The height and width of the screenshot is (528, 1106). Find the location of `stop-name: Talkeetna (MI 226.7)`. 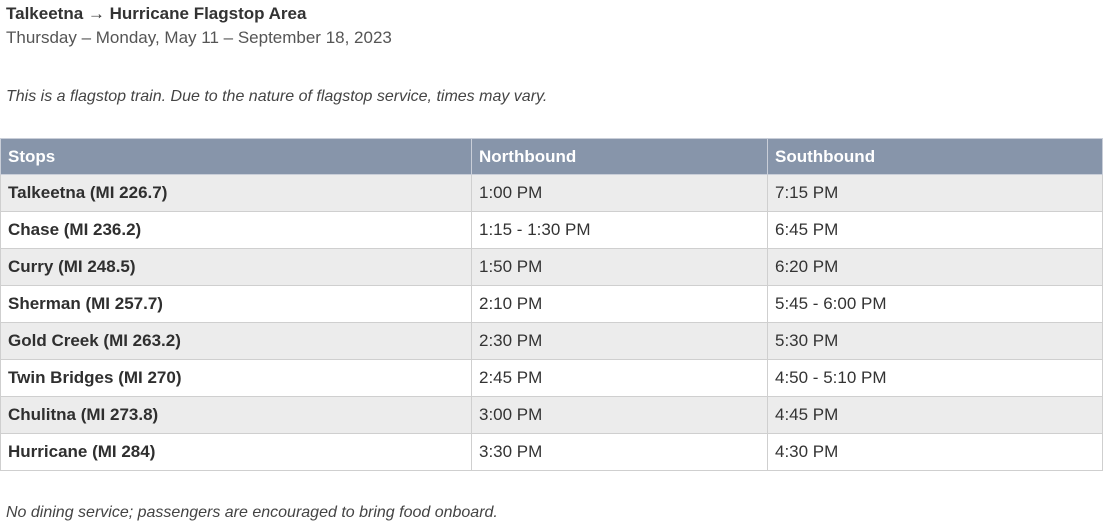

stop-name: Talkeetna (MI 226.7) is located at coordinates (236, 193).